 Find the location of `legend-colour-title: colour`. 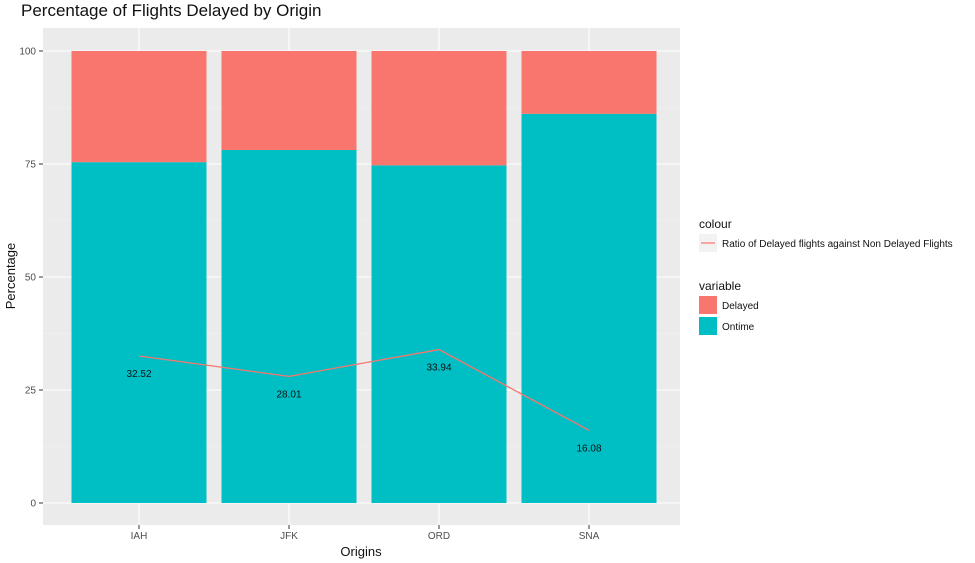

legend-colour-title: colour is located at coordinates (715, 224).